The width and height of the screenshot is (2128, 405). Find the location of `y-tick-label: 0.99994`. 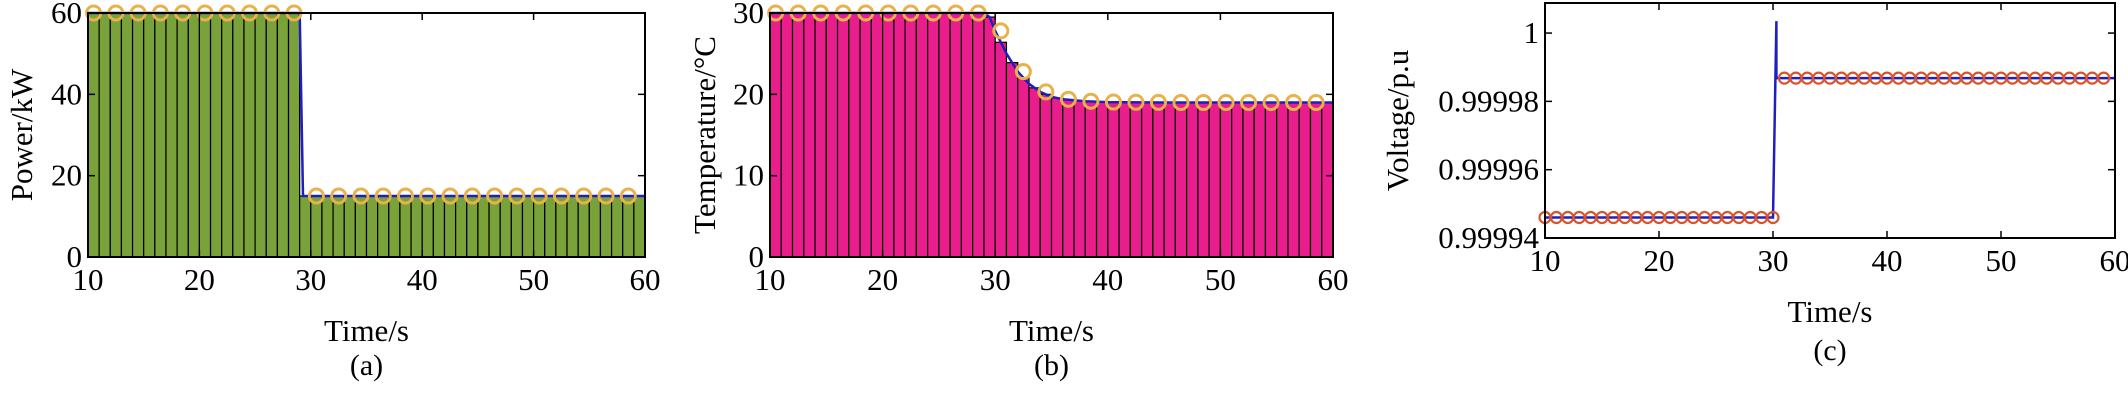

y-tick-label: 0.99994 is located at coordinates (1488, 237).